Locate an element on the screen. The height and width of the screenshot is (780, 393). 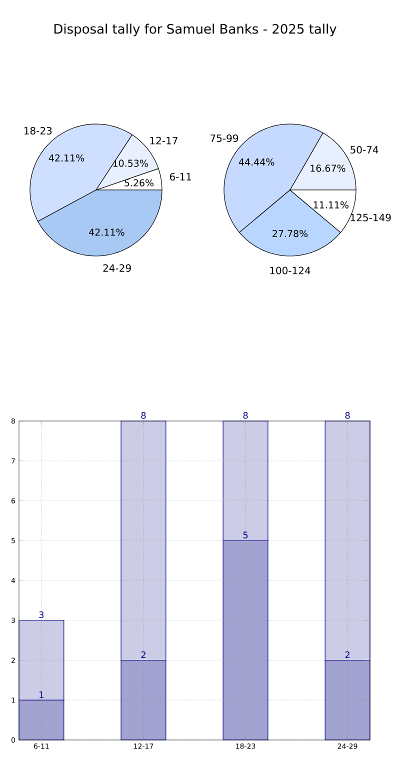
slice-label: 100-124 is located at coordinates (290, 270).